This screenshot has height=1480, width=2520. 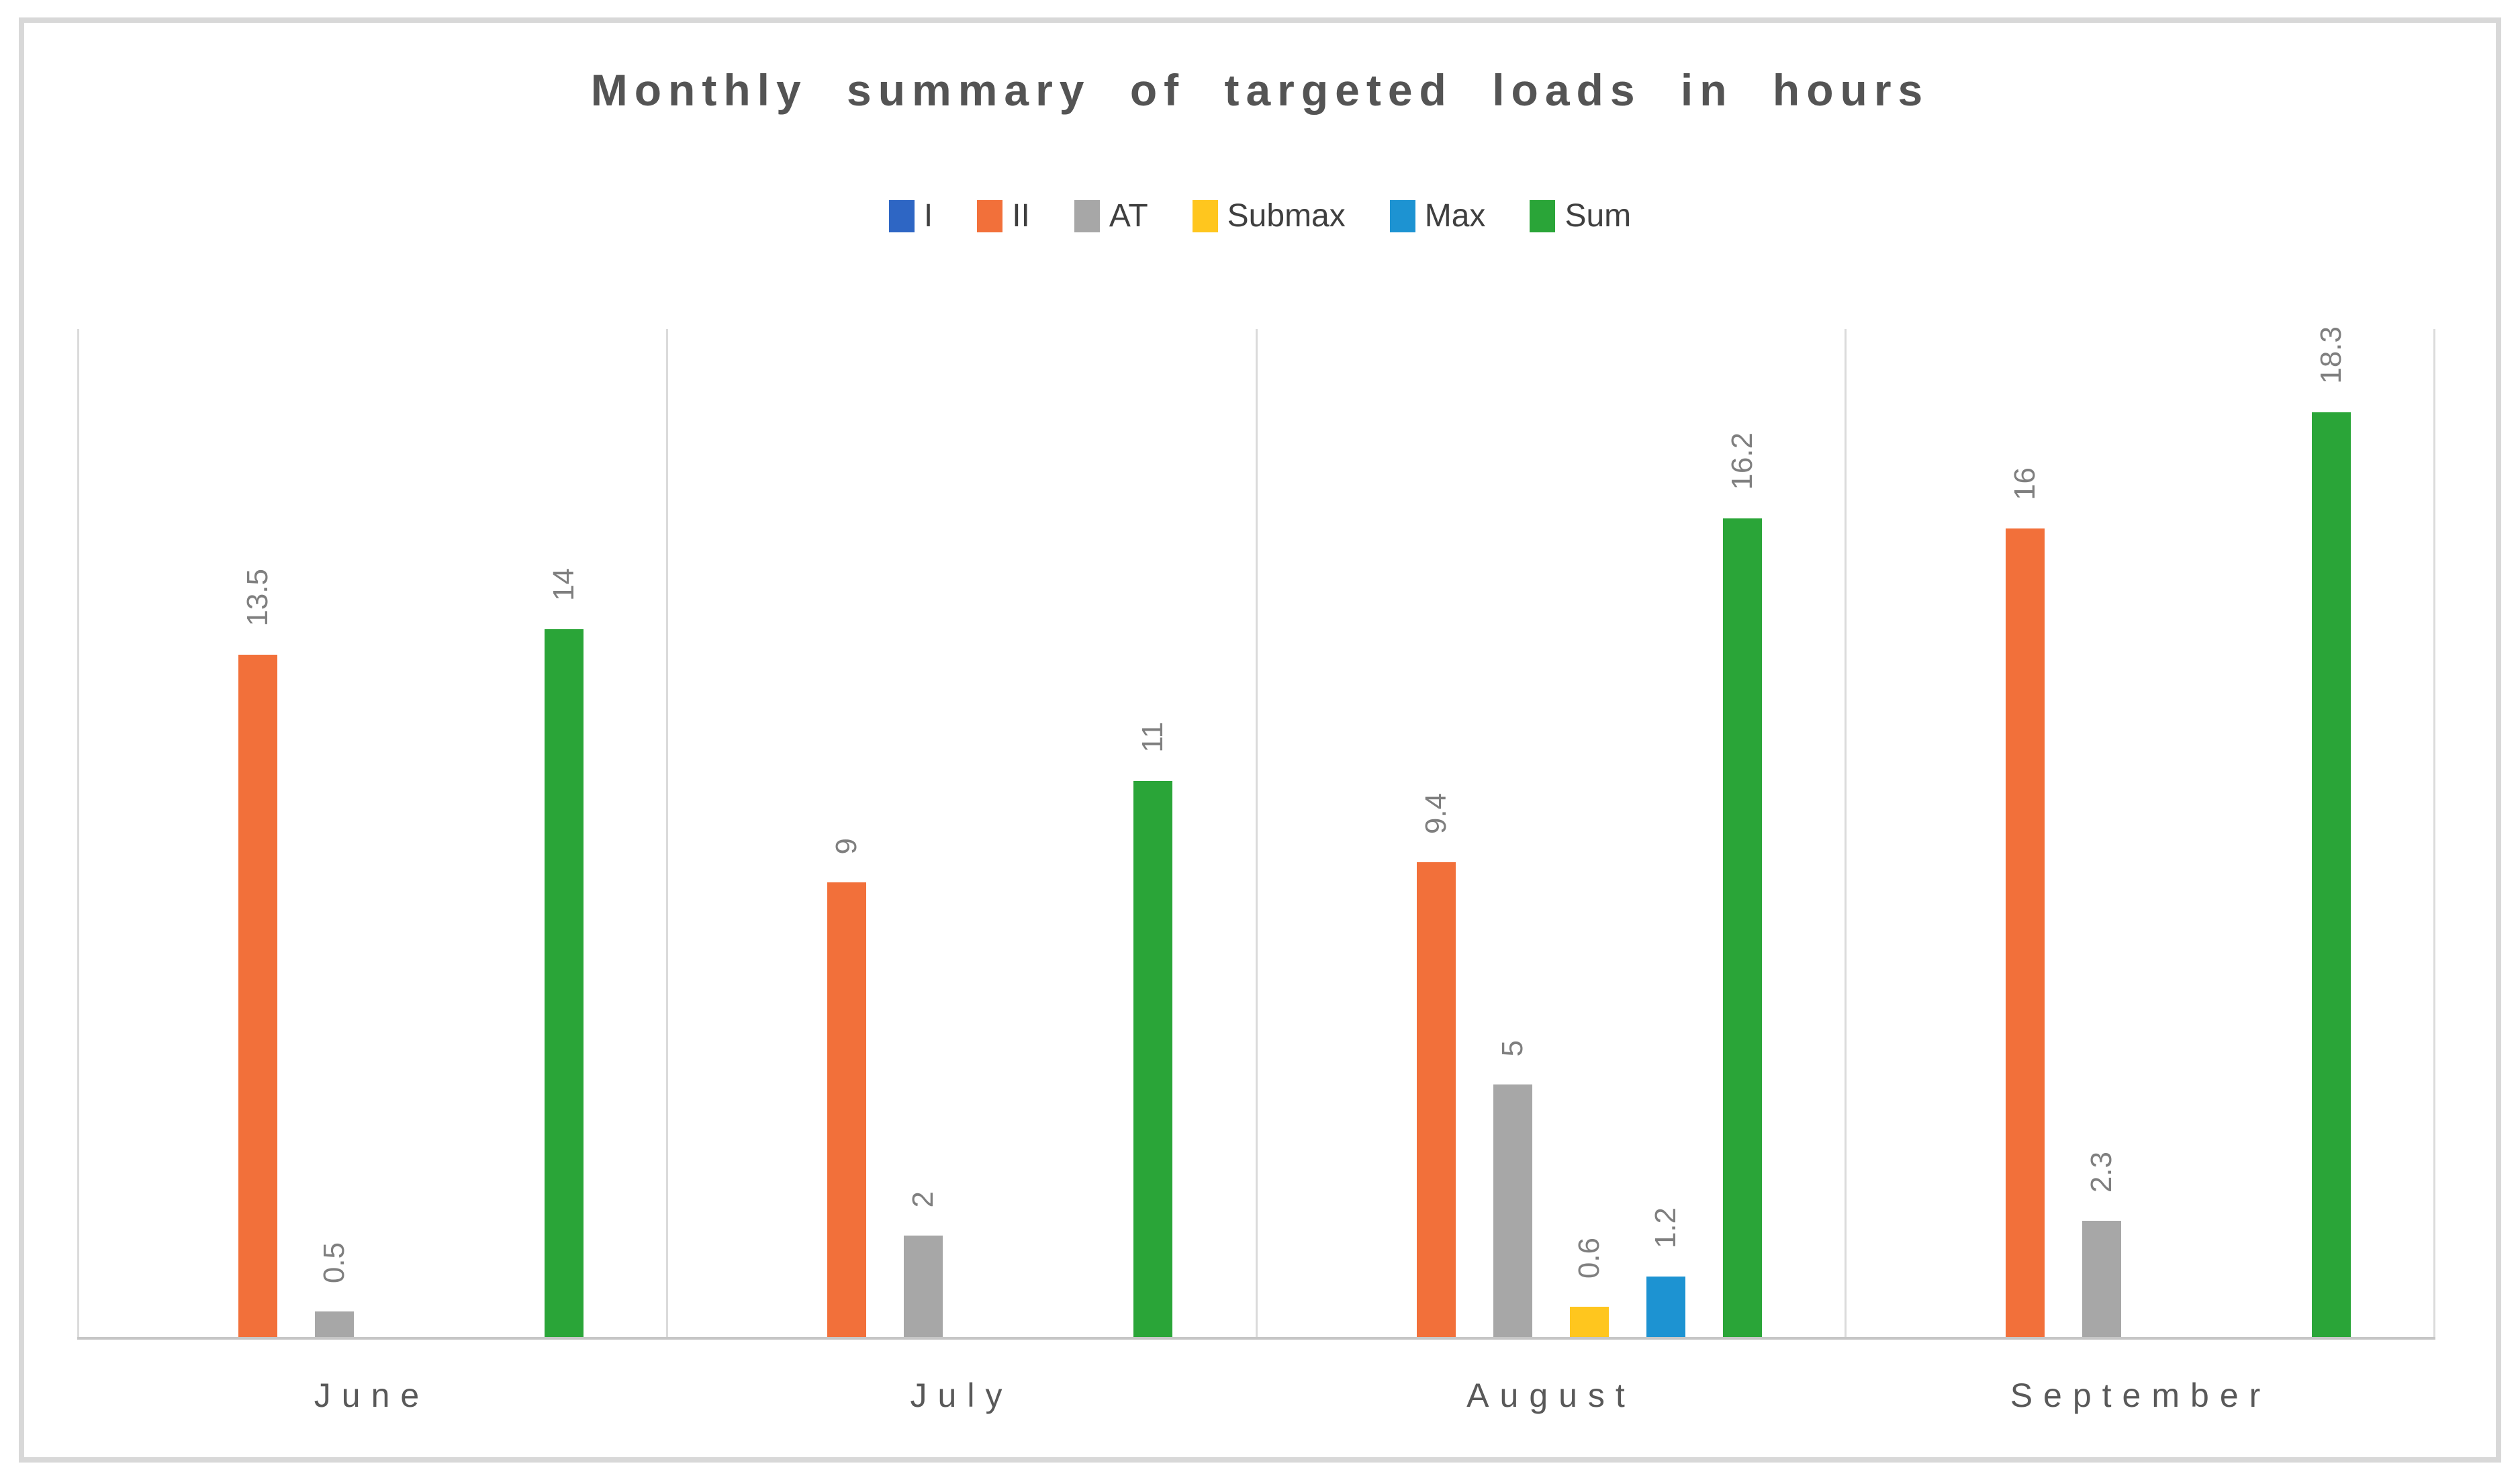 I want to click on legend-label: I, so click(x=928, y=216).